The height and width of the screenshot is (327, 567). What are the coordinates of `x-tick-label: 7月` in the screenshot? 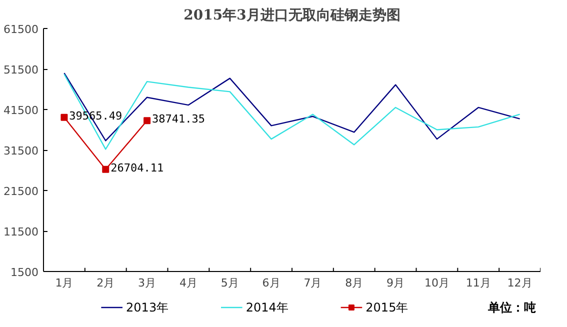 It's located at (313, 283).